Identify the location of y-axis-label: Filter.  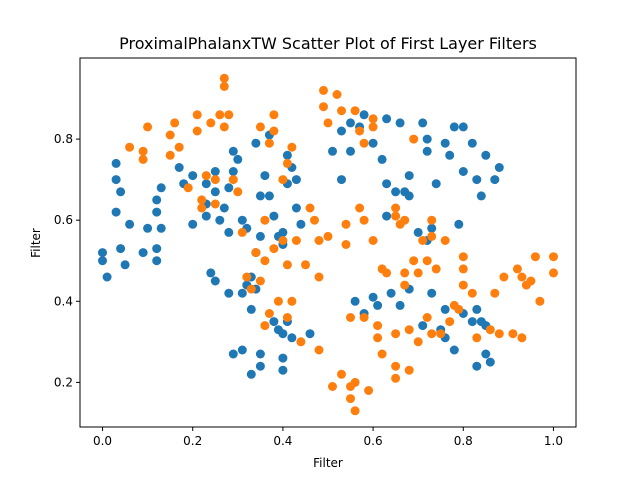
(36, 243).